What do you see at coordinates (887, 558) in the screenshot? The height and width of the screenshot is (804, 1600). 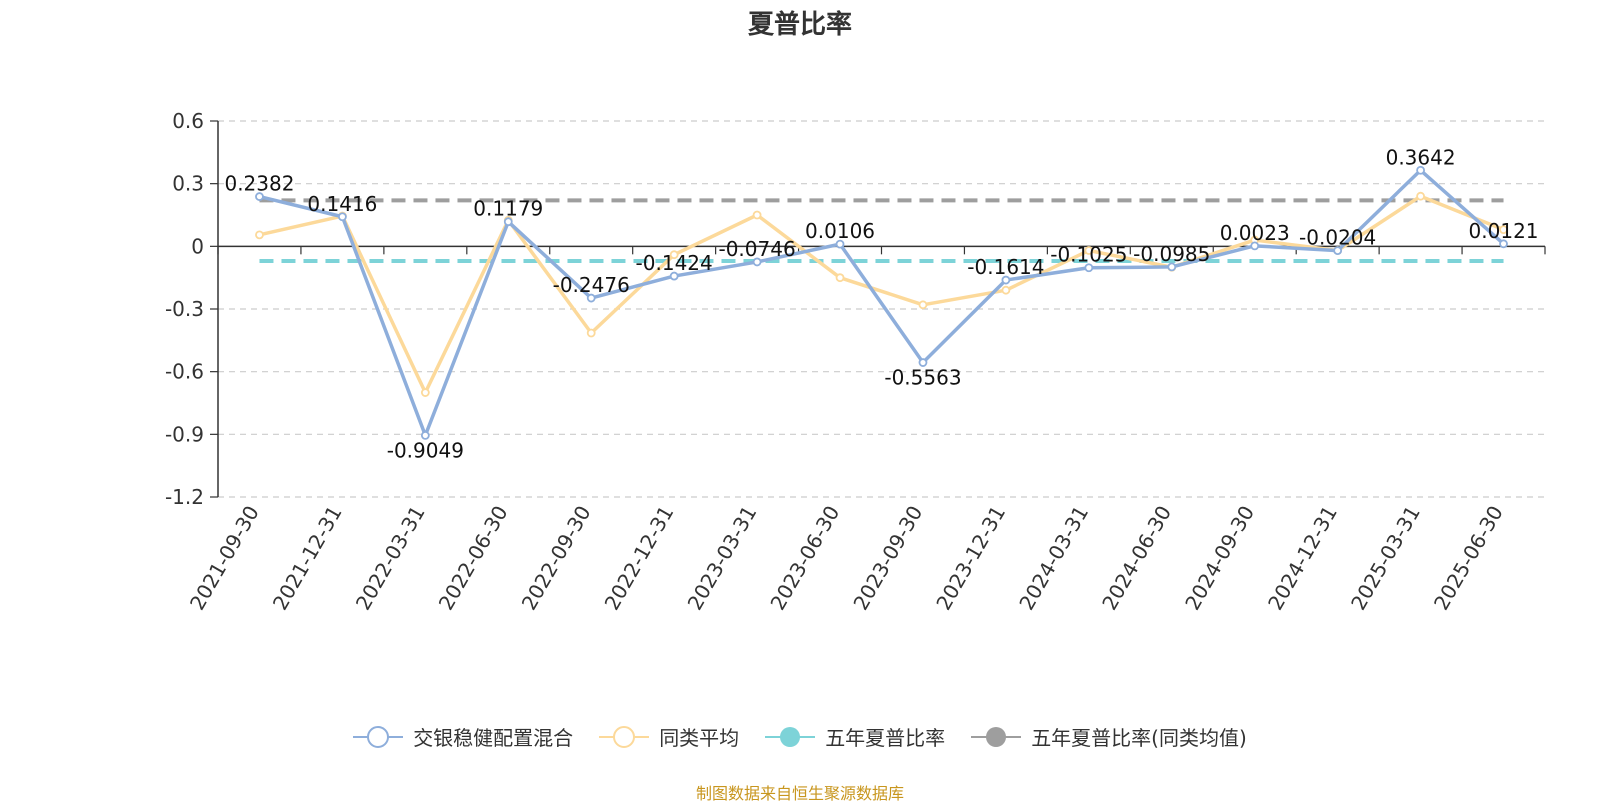 I see `x-tick-label: 2023-09-30` at bounding box center [887, 558].